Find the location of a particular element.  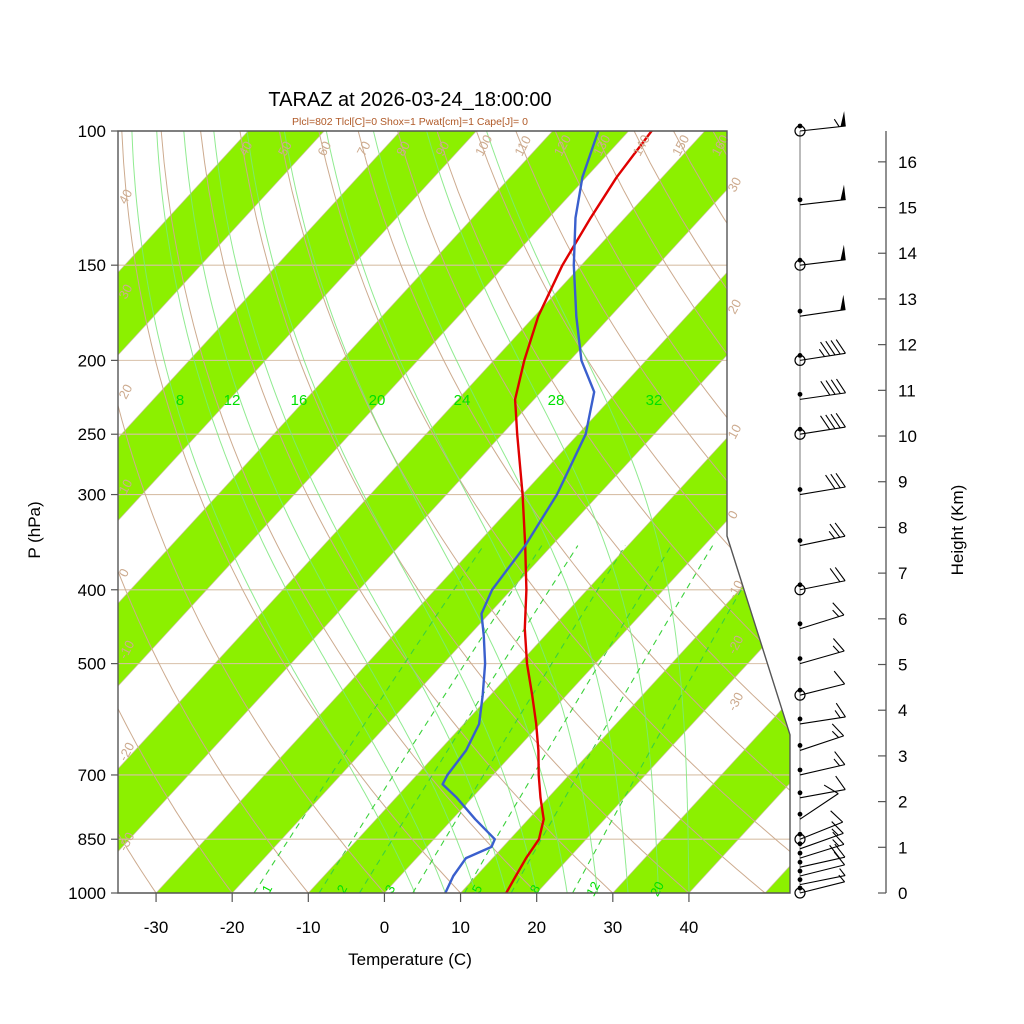

pressure-tick-label: 200 is located at coordinates (92, 360).